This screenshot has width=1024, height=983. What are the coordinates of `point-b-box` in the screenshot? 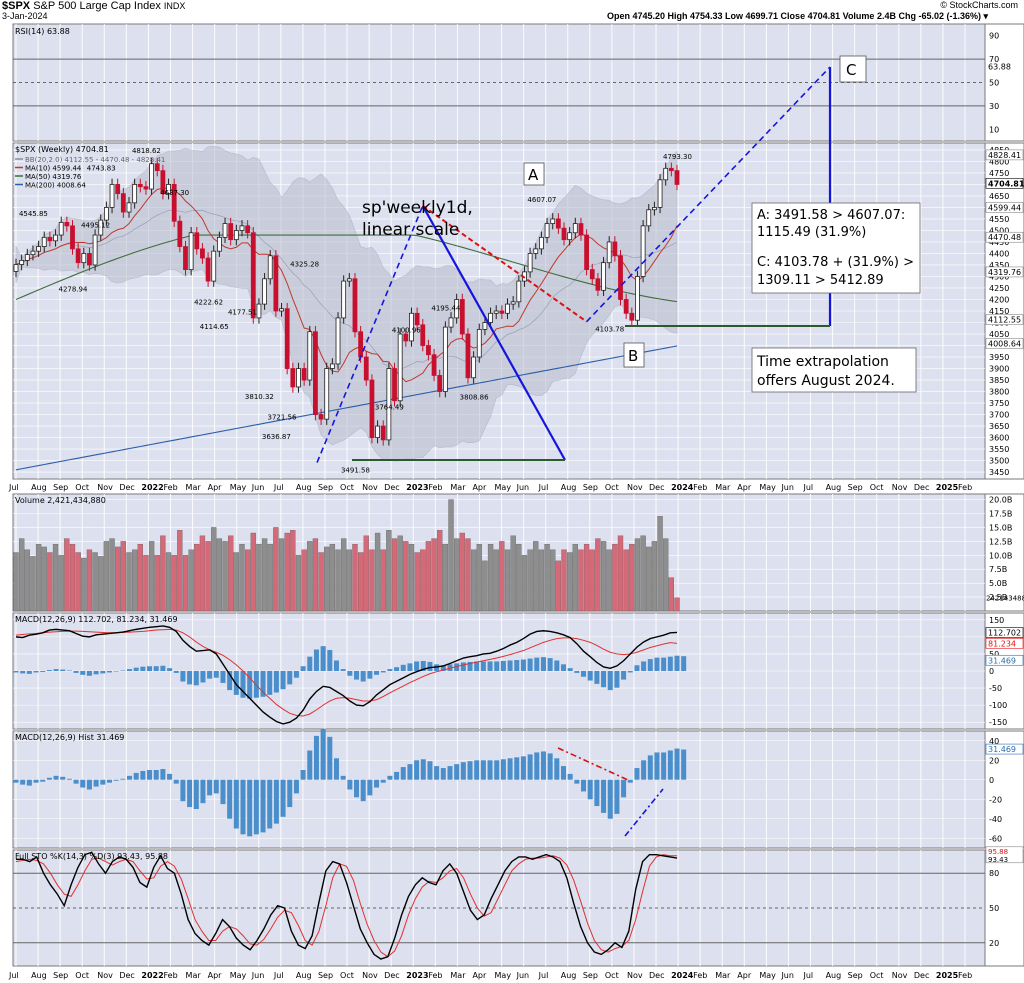 It's located at (634, 355).